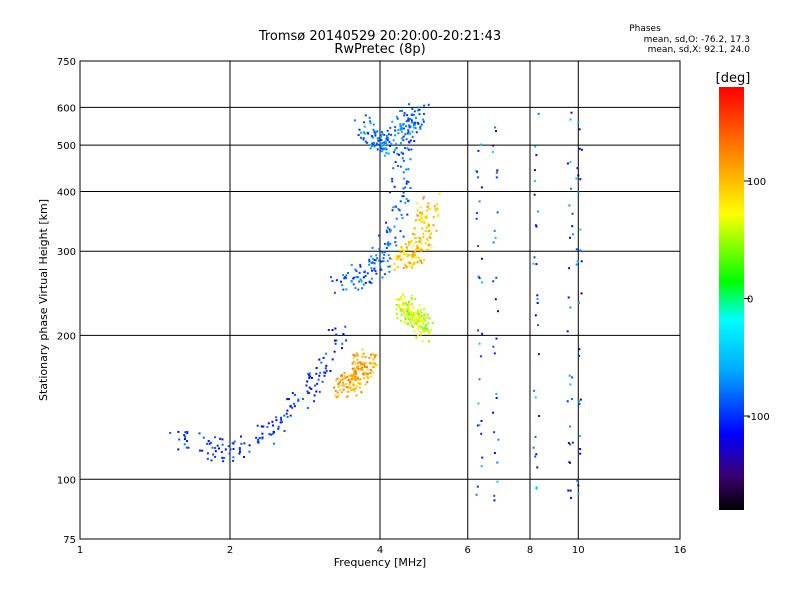 The image size is (800, 600). What do you see at coordinates (733, 290) in the screenshot?
I see `colorbar: [deg]` at bounding box center [733, 290].